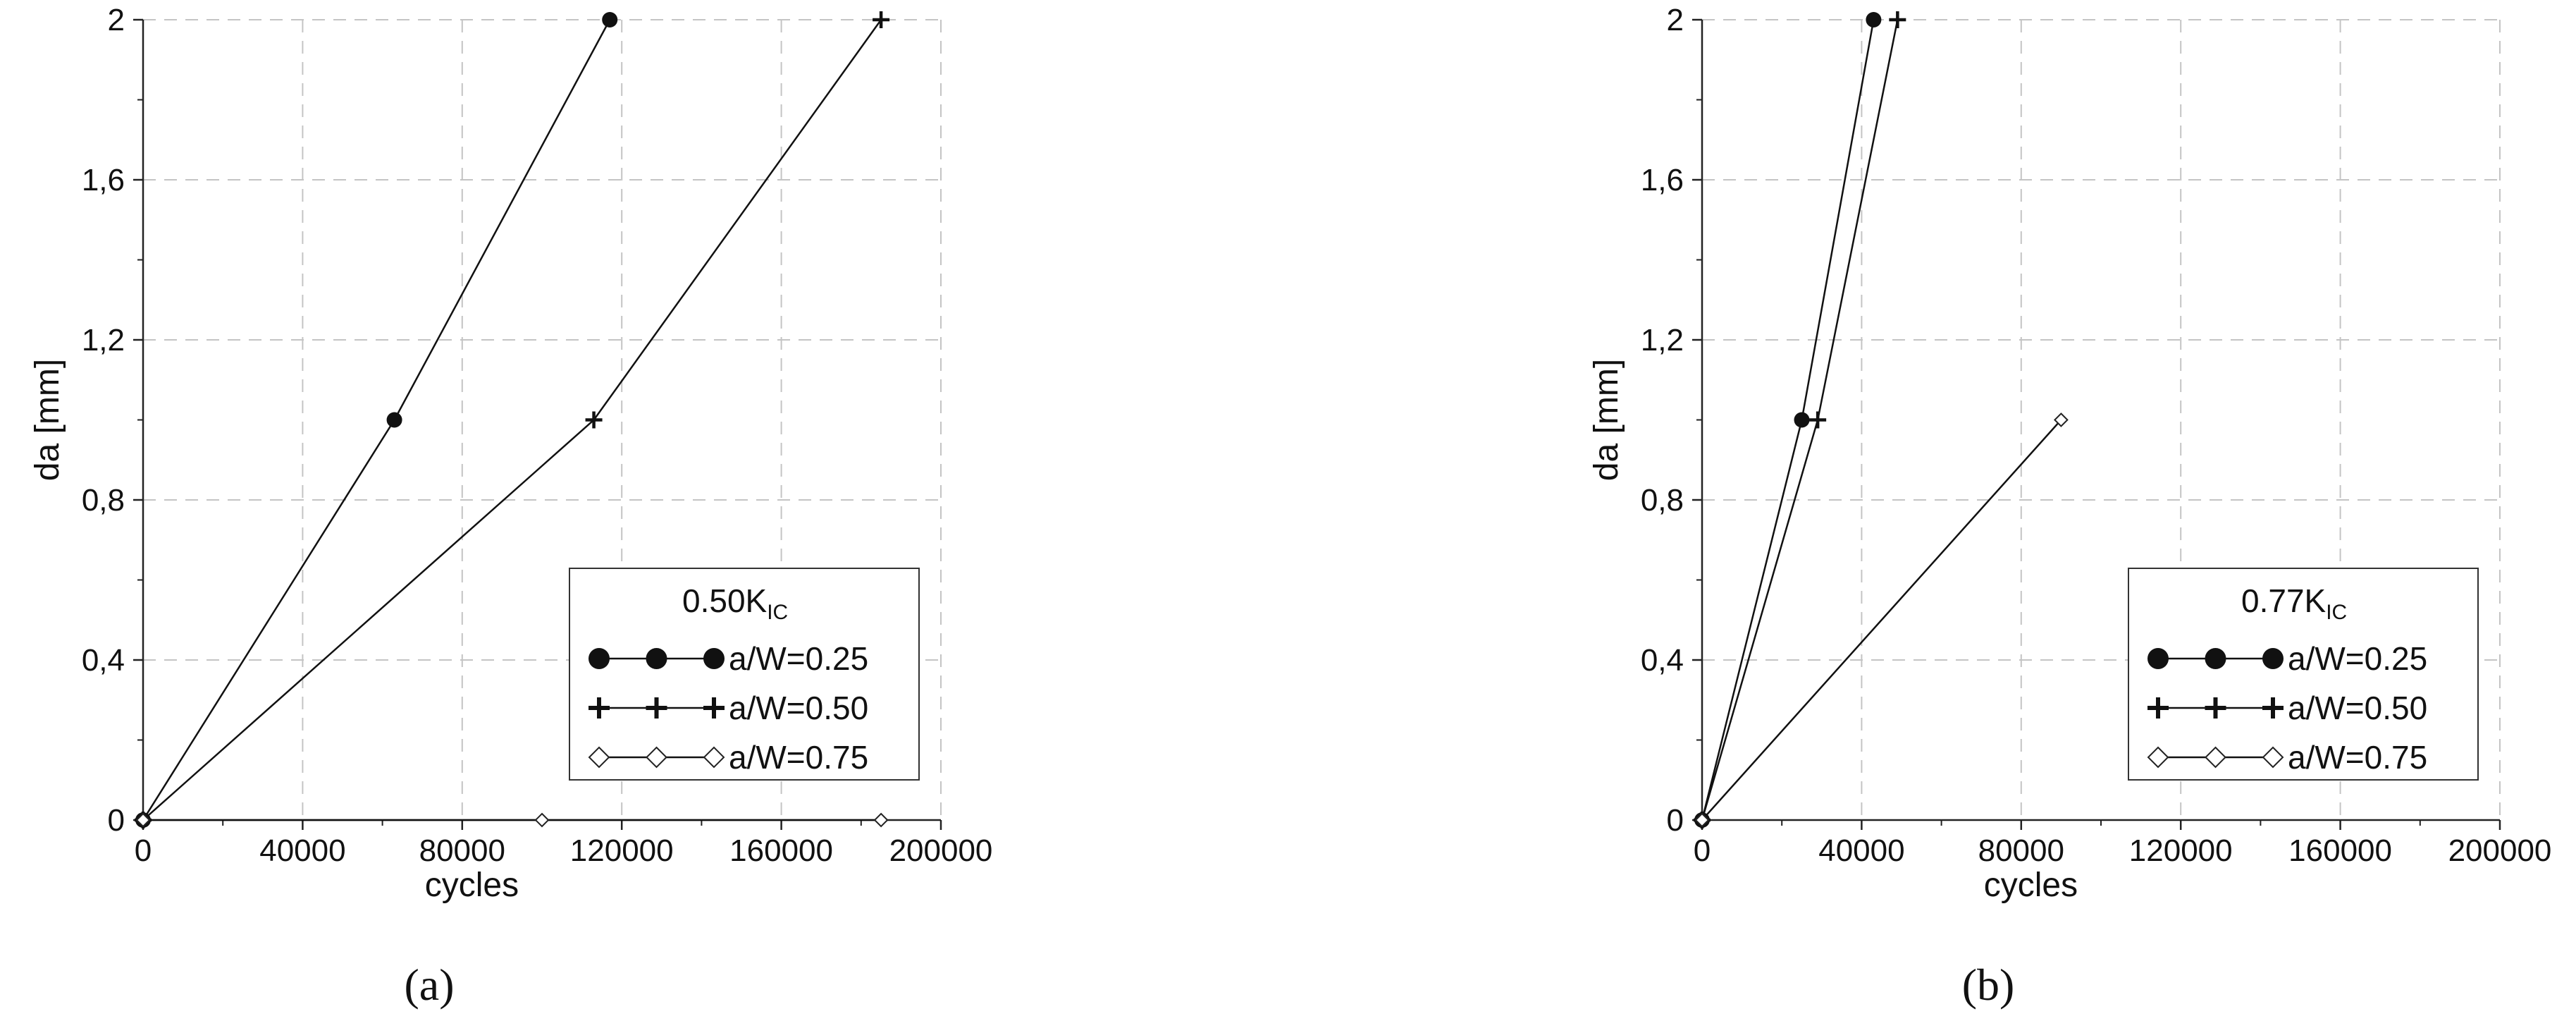 The height and width of the screenshot is (1021, 2576). What do you see at coordinates (429, 985) in the screenshot?
I see `panel-label: (a)` at bounding box center [429, 985].